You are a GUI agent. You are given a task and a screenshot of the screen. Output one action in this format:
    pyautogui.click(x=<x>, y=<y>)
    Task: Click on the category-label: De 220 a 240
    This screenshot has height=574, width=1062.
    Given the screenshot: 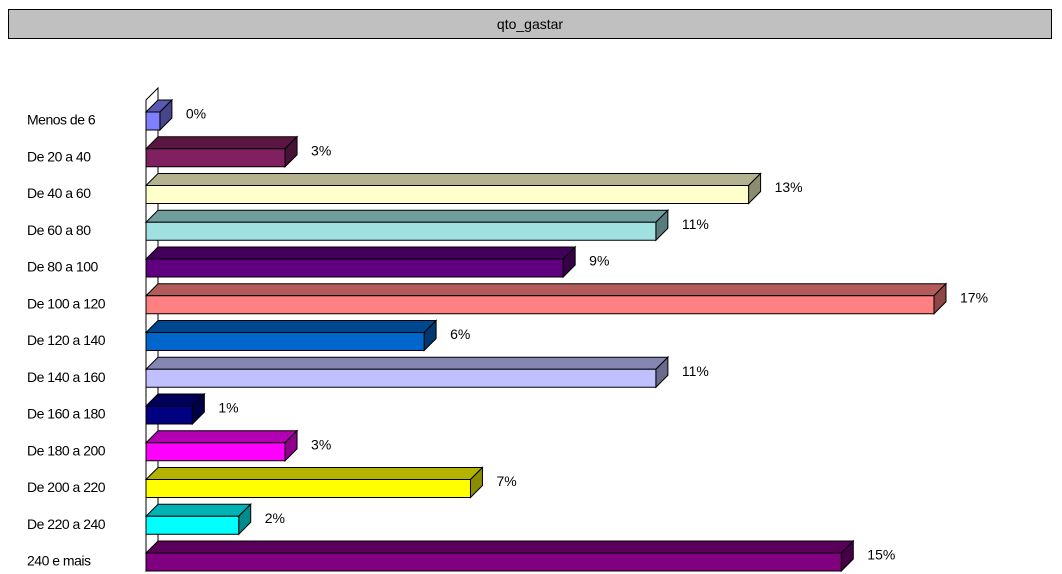 What is the action you would take?
    pyautogui.click(x=66, y=524)
    